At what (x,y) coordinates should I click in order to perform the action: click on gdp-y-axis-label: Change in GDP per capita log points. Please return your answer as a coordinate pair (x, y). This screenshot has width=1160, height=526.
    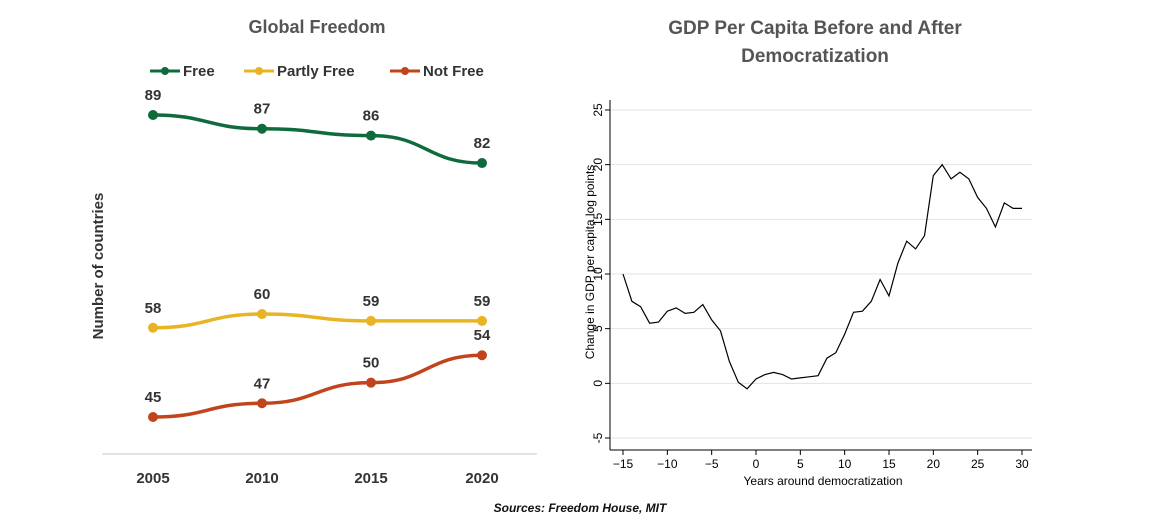
    Looking at the image, I should click on (590, 262).